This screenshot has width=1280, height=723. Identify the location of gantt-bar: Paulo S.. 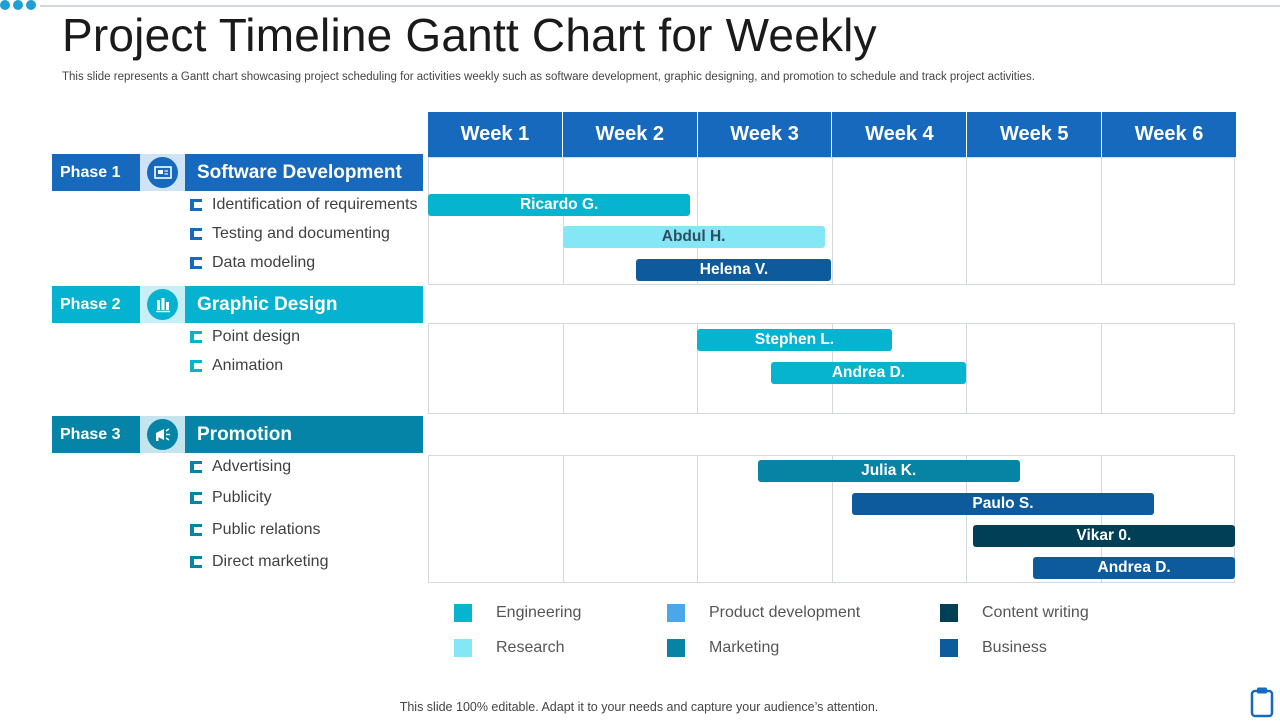
(1003, 504).